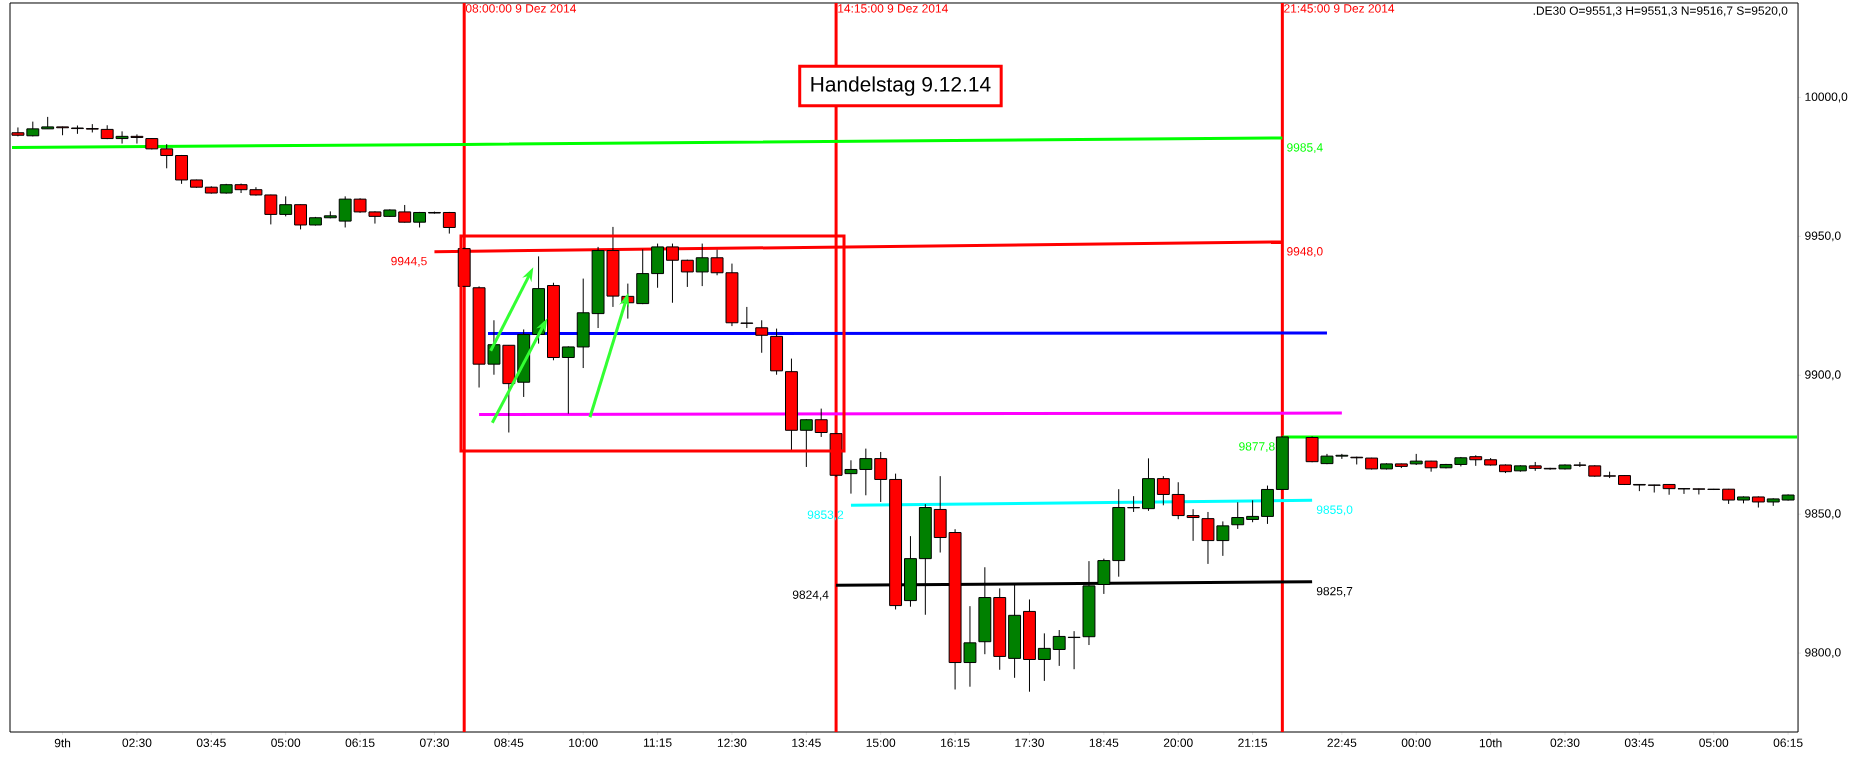 The image size is (1850, 760). What do you see at coordinates (583, 742) in the screenshot?
I see `x-tick-label: 10:00` at bounding box center [583, 742].